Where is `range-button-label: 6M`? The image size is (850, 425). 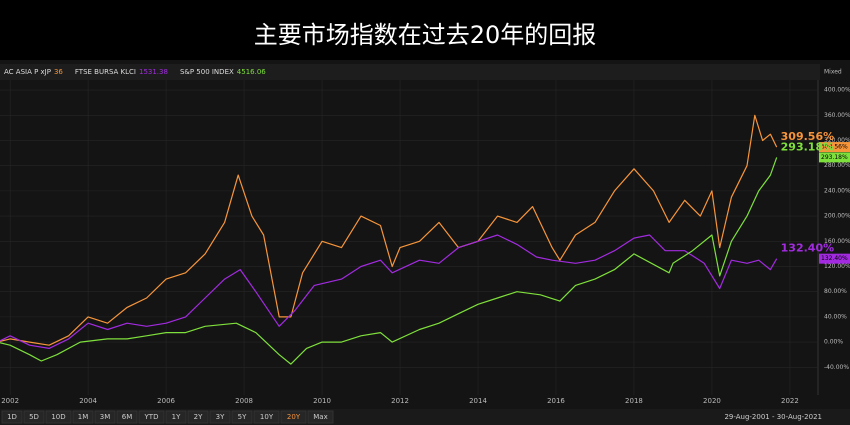
range-button-label: 6M is located at coordinates (127, 417).